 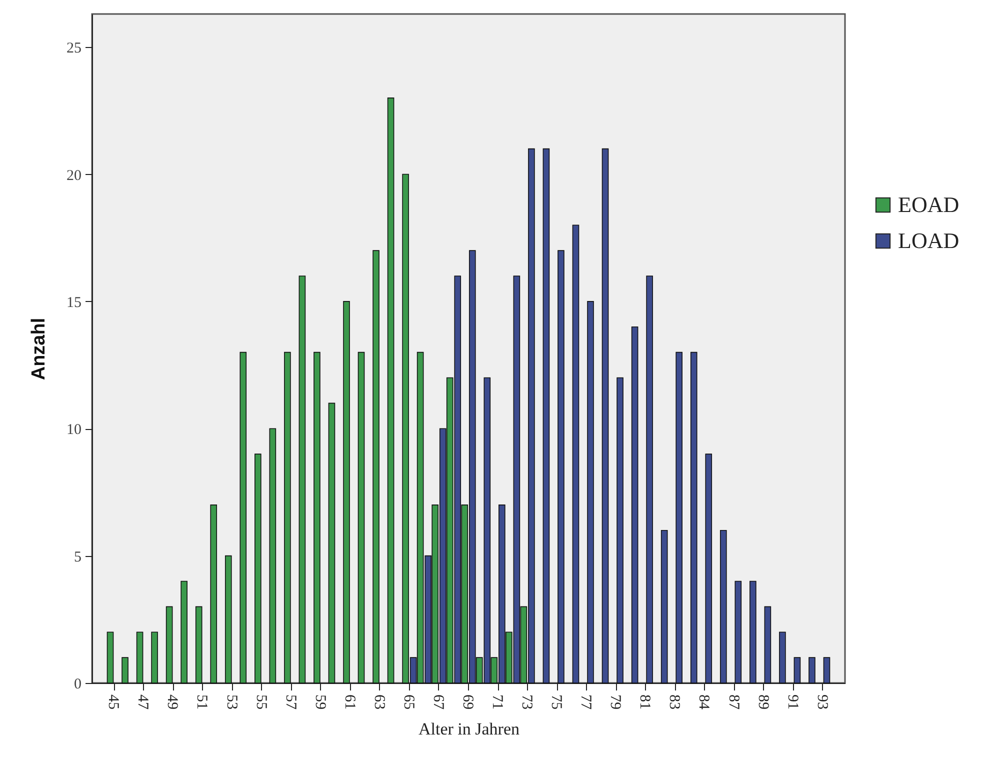 I want to click on x-tick-label: 81, so click(x=644, y=702).